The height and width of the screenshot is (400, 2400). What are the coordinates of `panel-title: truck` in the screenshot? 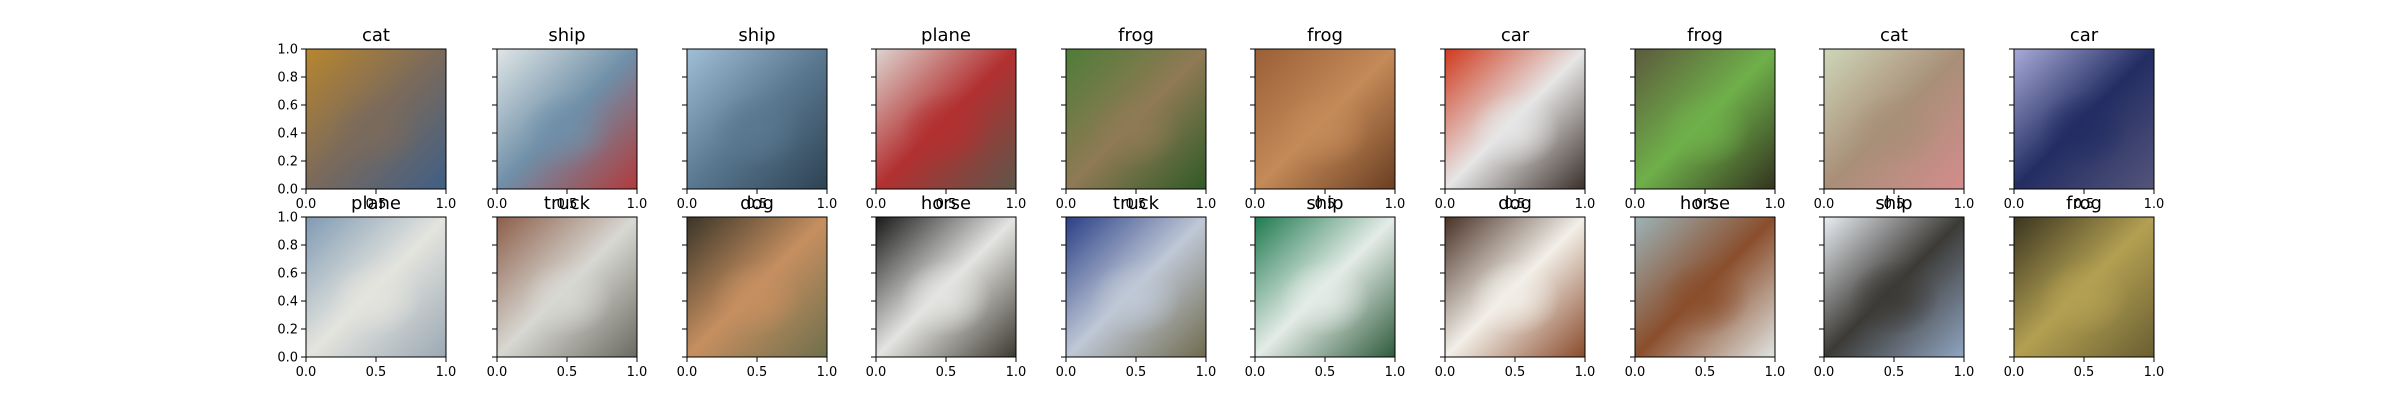 It's located at (1136, 203).